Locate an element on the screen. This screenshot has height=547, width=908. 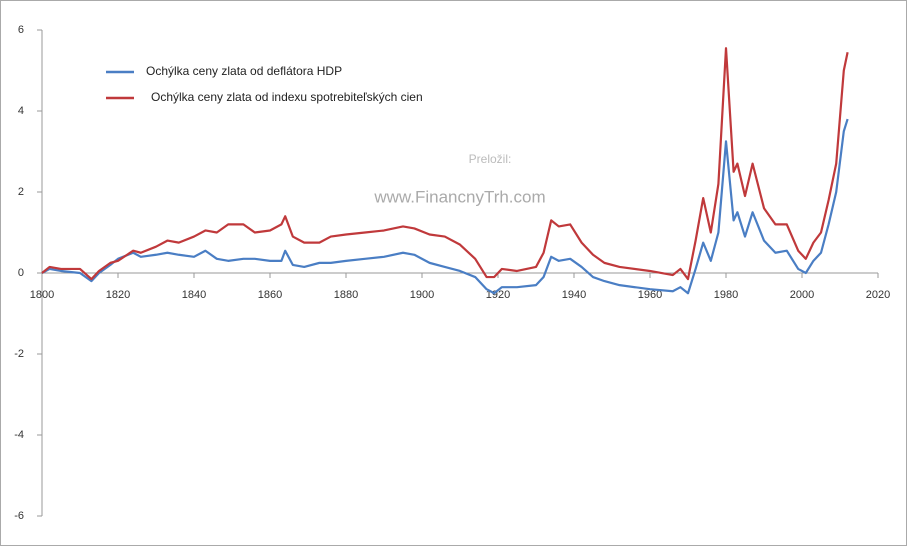
y-tick-label: 4 is located at coordinates (21, 111).